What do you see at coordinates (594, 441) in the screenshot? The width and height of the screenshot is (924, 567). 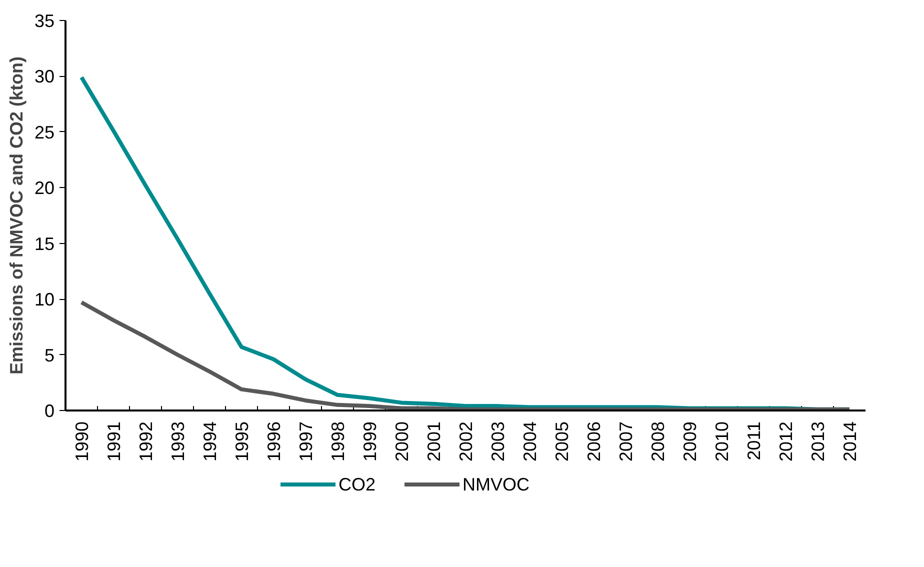 I see `x-tick-label: 2006` at bounding box center [594, 441].